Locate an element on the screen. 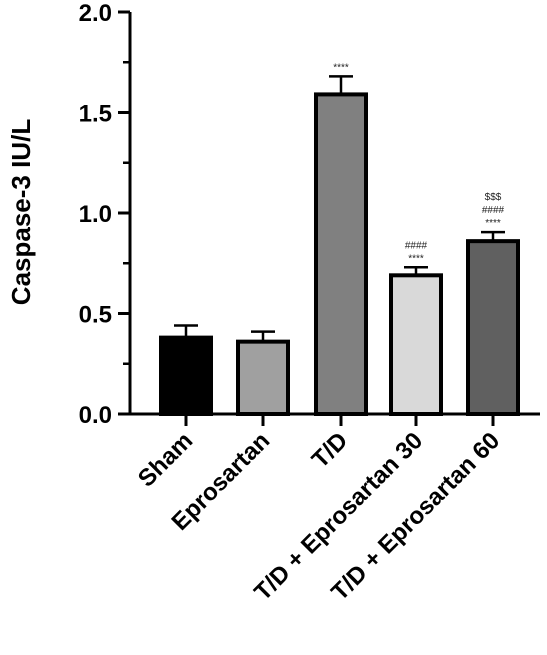 This screenshot has width=547, height=655. bar-group: #### **** is located at coordinates (416, 327).